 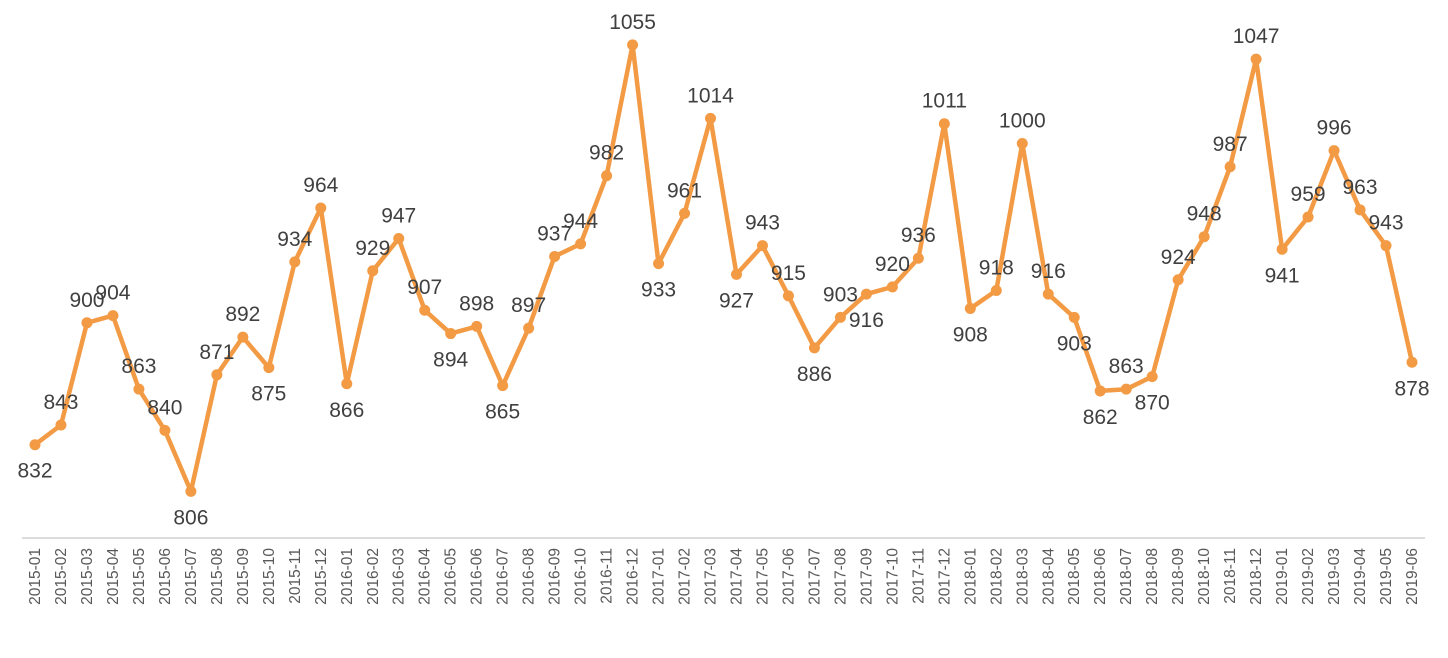 I want to click on x-tick-label: 2016-07, so click(x=503, y=576).